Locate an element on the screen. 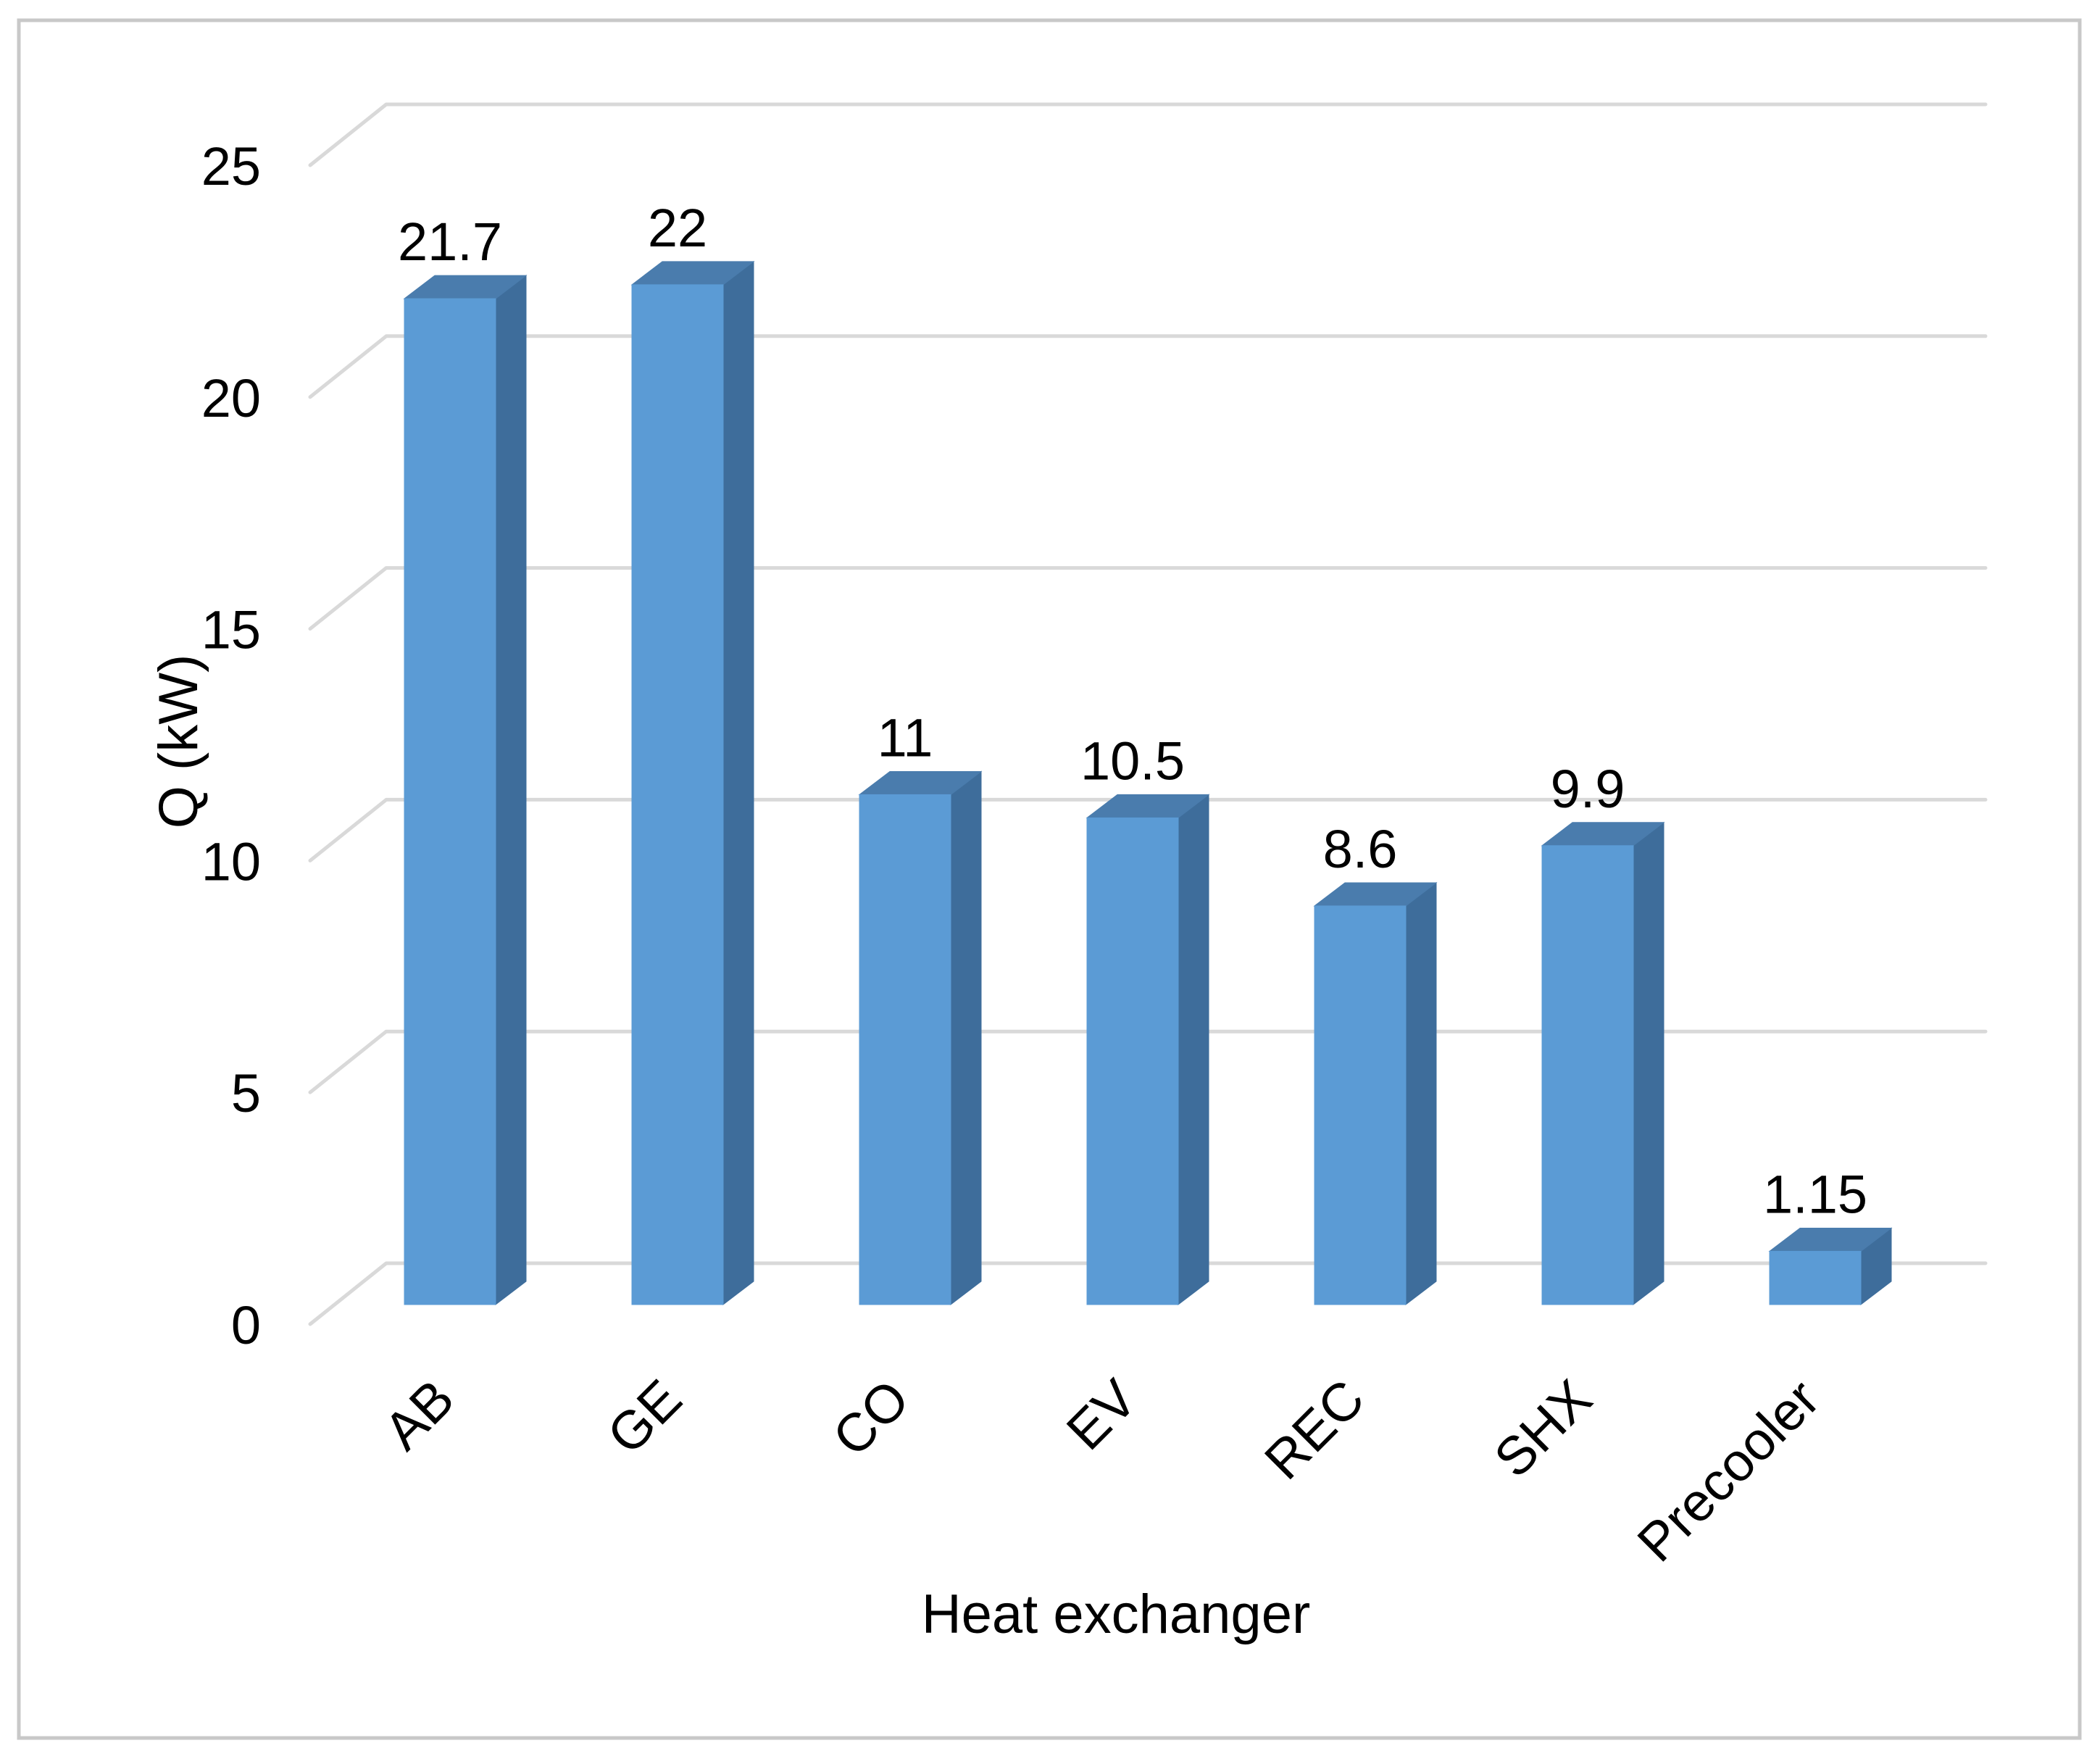 This screenshot has width=2100, height=1759. category-label-REC: REC is located at coordinates (1314, 1429).